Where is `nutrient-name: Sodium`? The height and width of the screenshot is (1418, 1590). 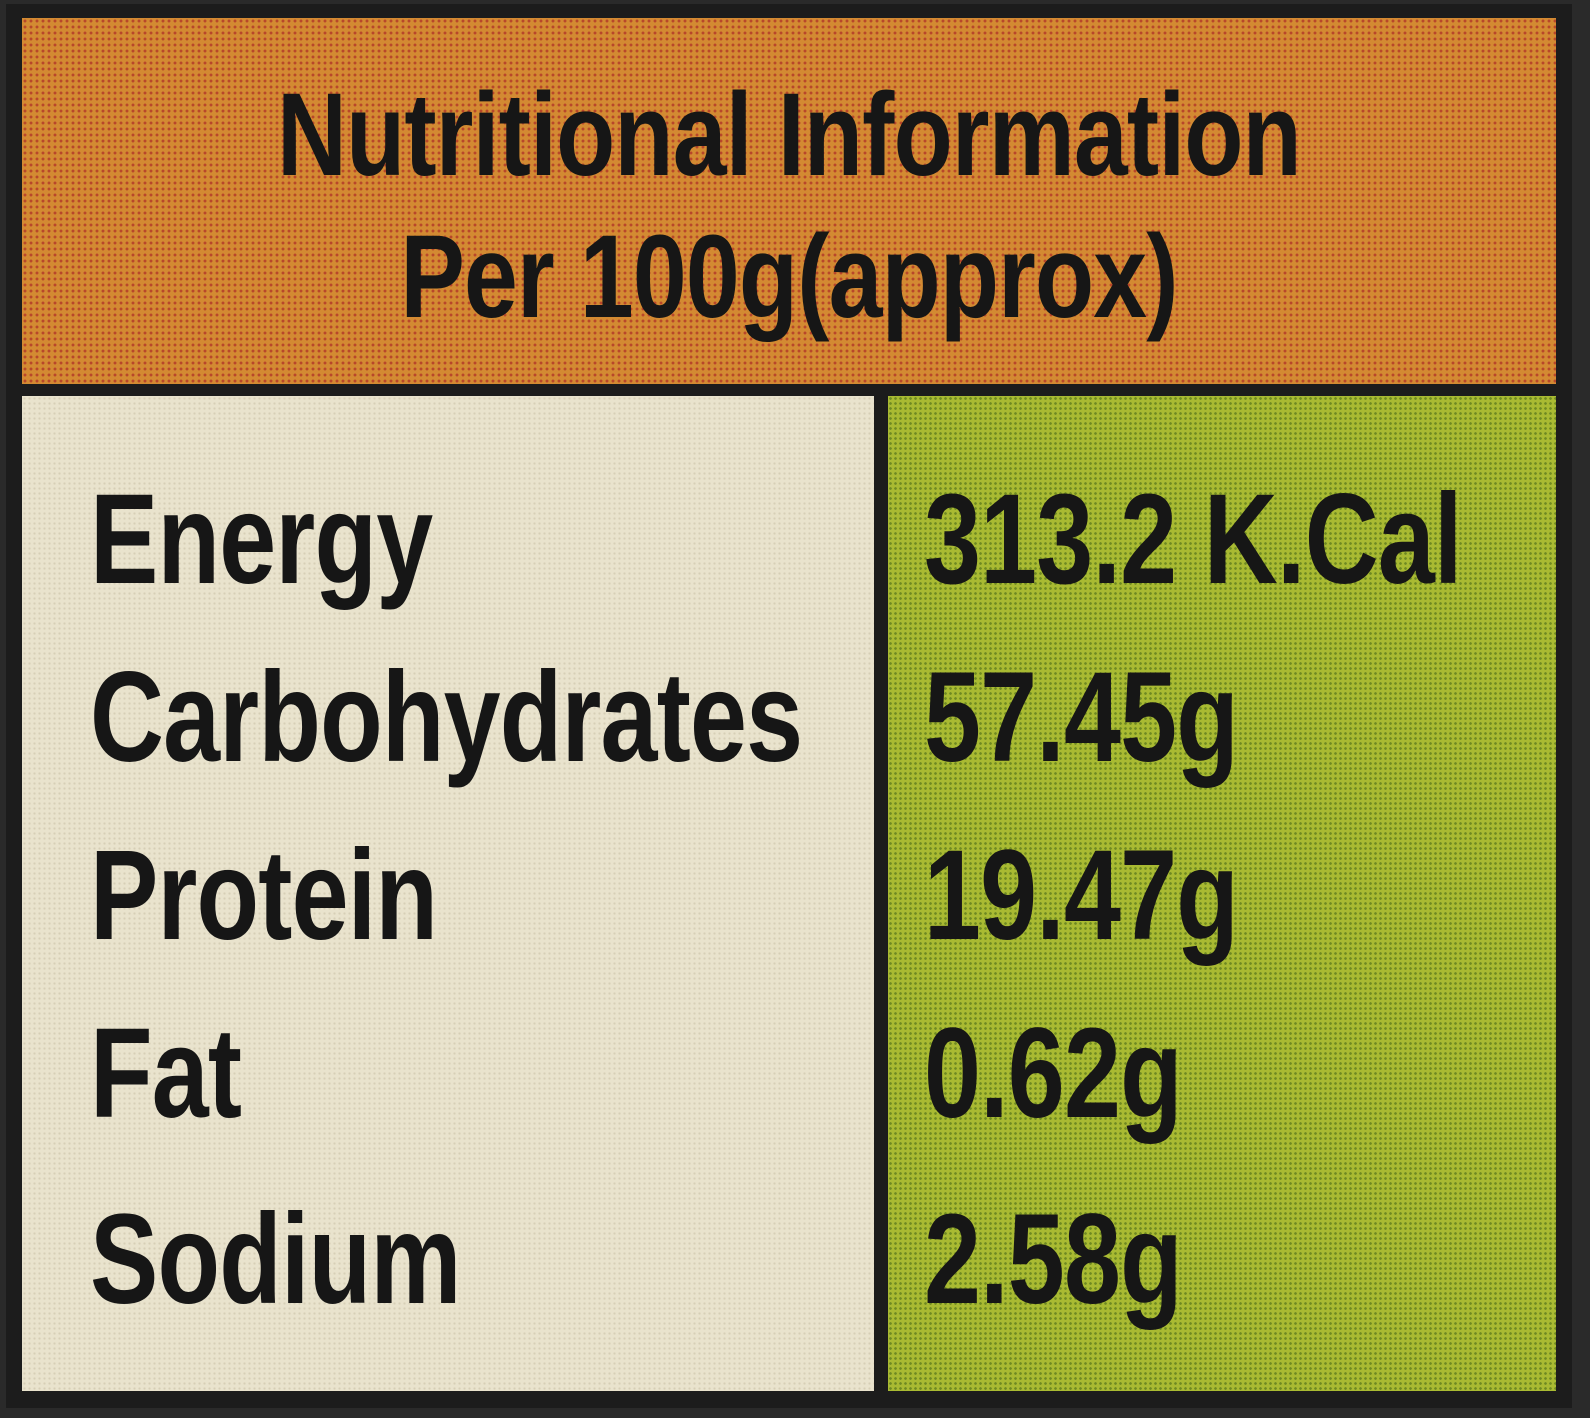 nutrient-name: Sodium is located at coordinates (275, 1259).